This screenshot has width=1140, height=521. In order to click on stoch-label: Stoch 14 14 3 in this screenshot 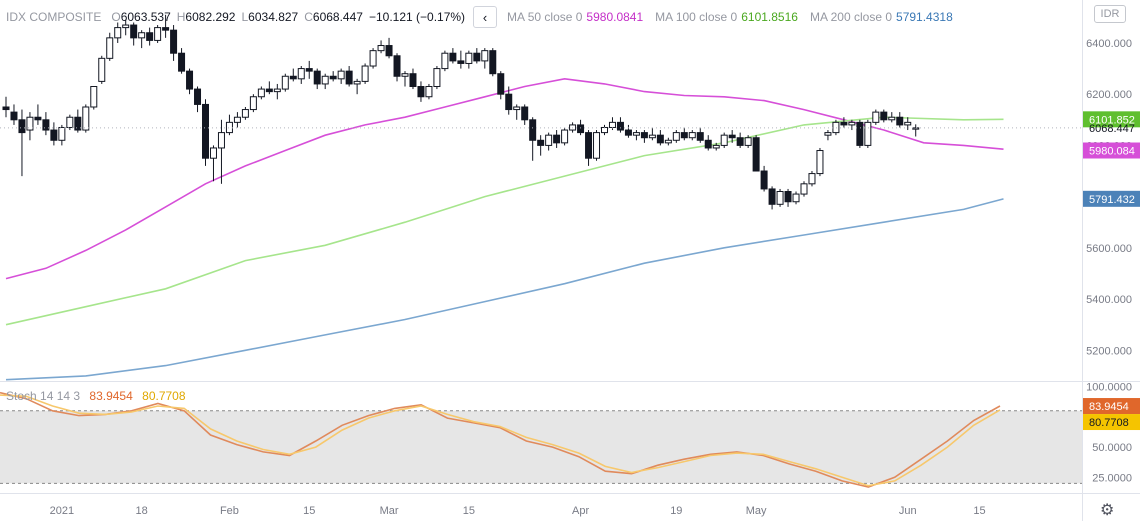, I will do `click(43, 396)`.